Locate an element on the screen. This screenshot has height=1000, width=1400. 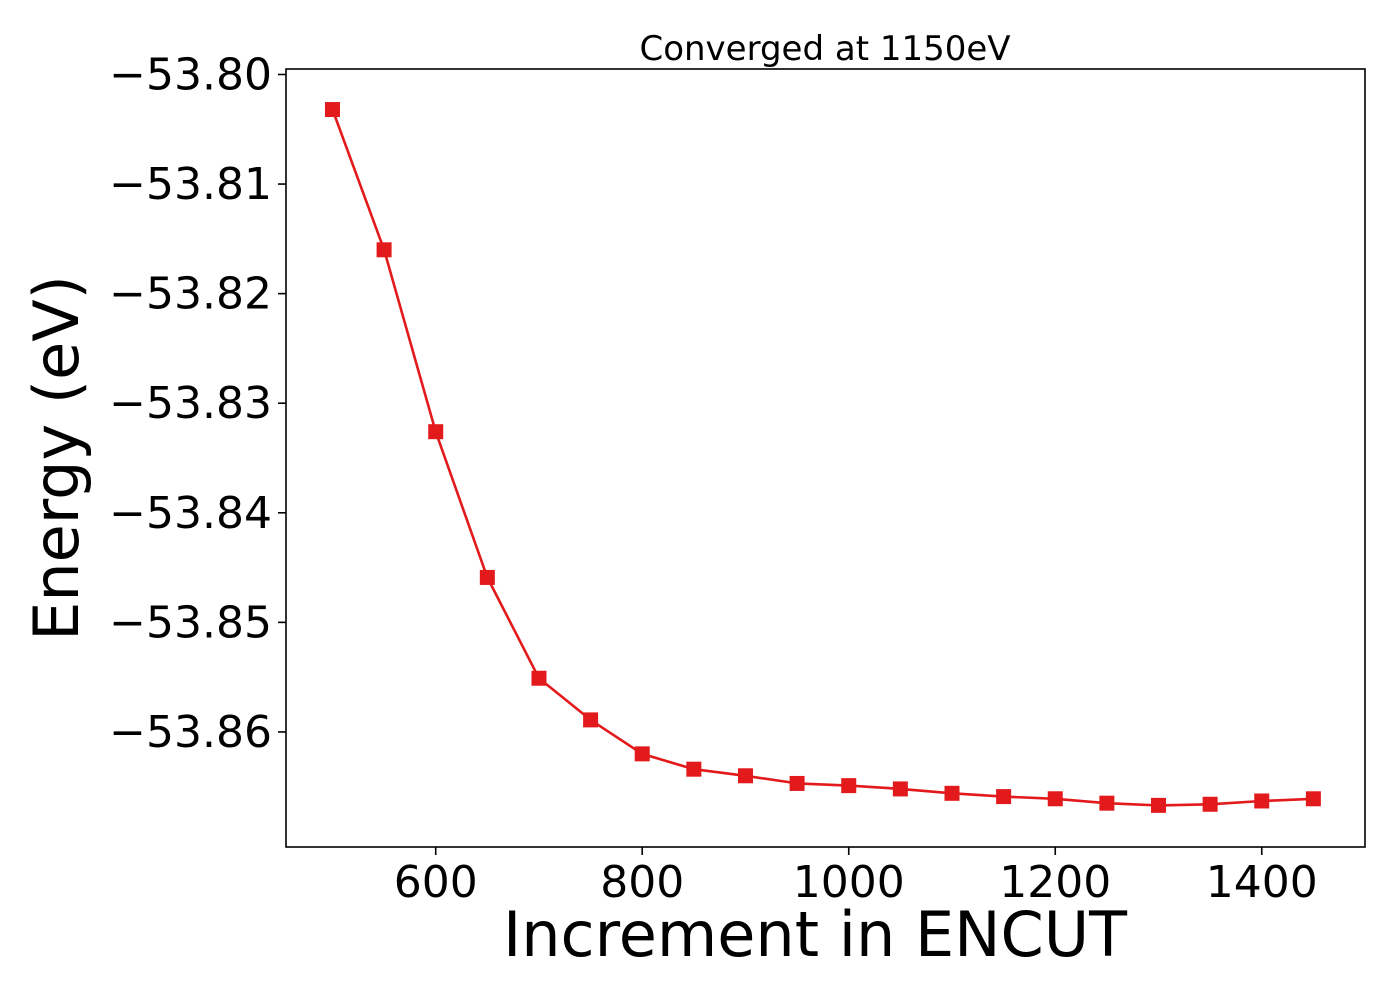
y-tick-label: −53.85 is located at coordinates (190, 622).